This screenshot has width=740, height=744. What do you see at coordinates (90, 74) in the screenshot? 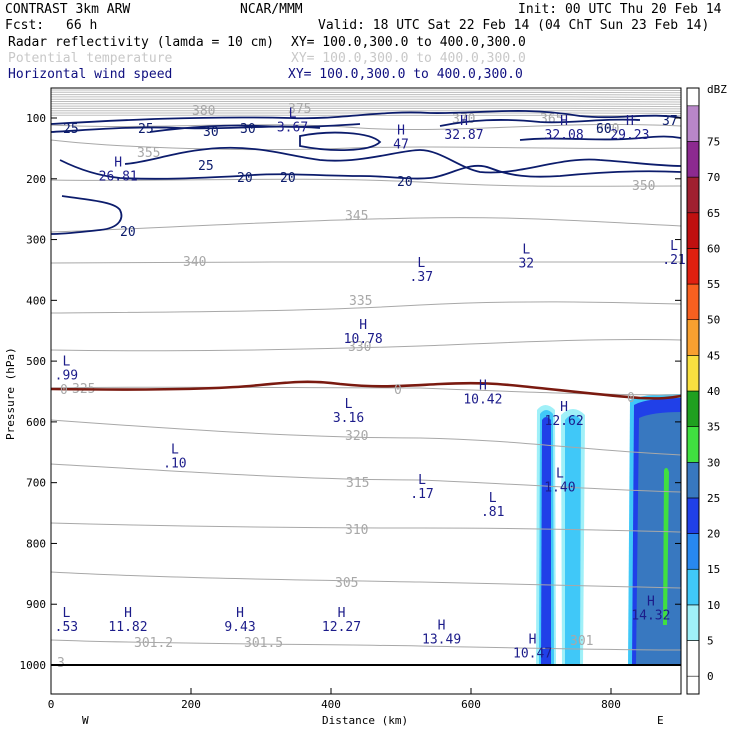
I see `field-wind-name: Horizontal wind speed` at bounding box center [90, 74].